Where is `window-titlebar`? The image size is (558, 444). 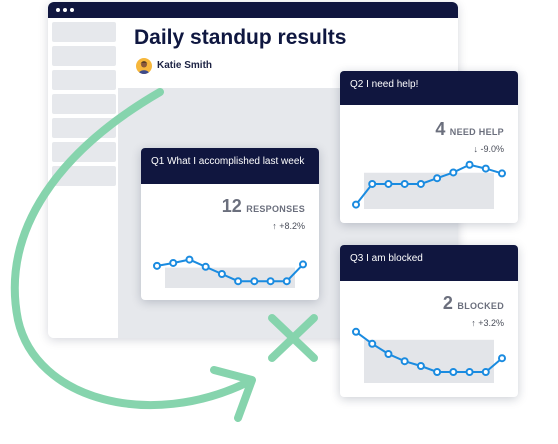
window-titlebar is located at coordinates (253, 10).